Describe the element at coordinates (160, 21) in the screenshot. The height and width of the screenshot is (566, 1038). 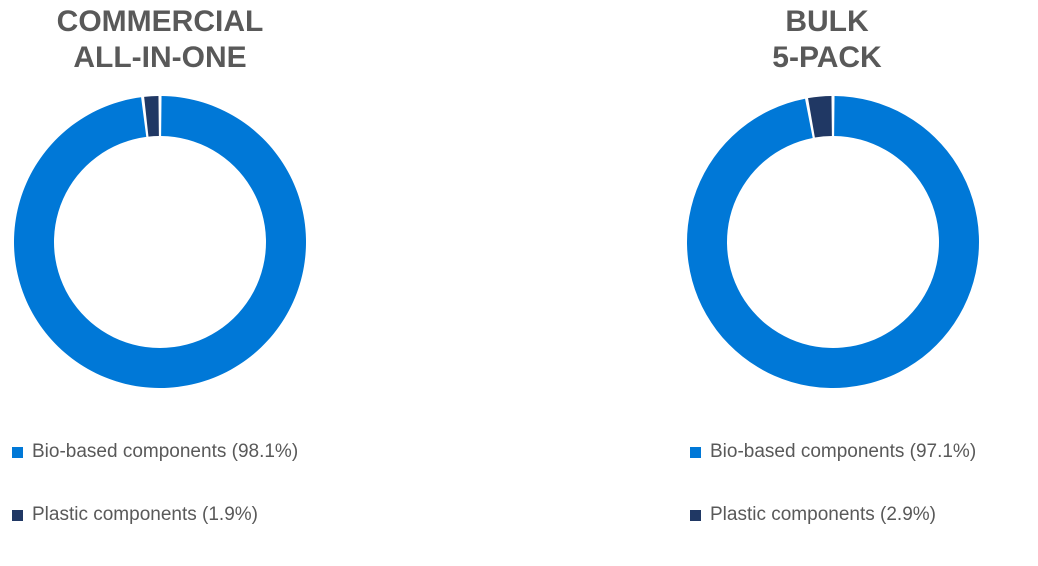
I see `chart-title-line-1: COMMERCIAL` at that location.